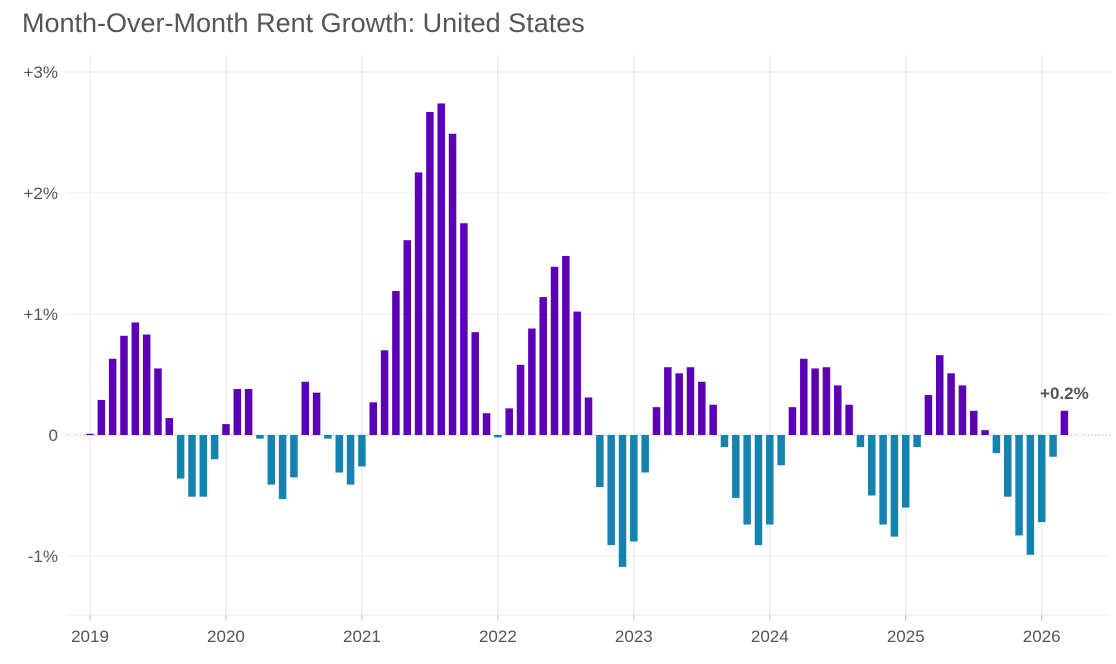  Describe the element at coordinates (41, 314) in the screenshot. I see `y-tick-label: +1%` at that location.